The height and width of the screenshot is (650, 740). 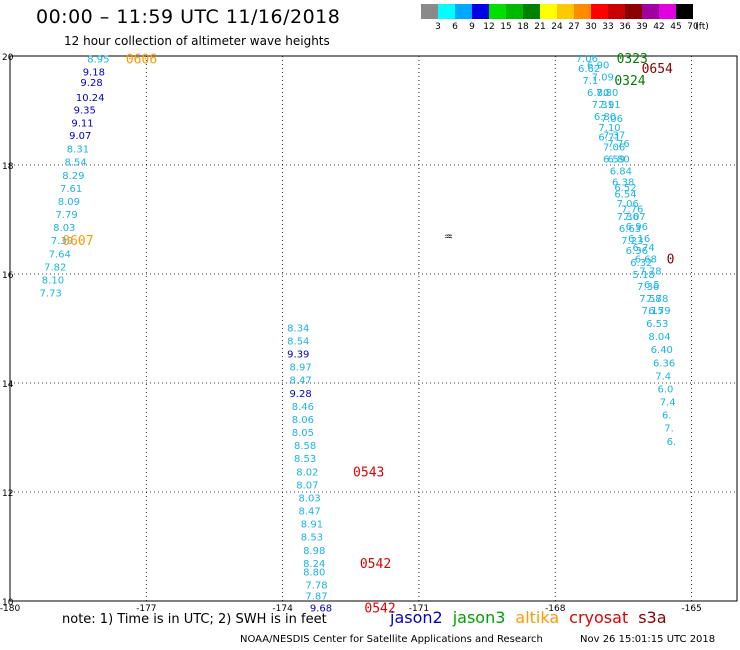 What do you see at coordinates (659, 311) in the screenshot?
I see `wave-height-value: 6.79` at bounding box center [659, 311].